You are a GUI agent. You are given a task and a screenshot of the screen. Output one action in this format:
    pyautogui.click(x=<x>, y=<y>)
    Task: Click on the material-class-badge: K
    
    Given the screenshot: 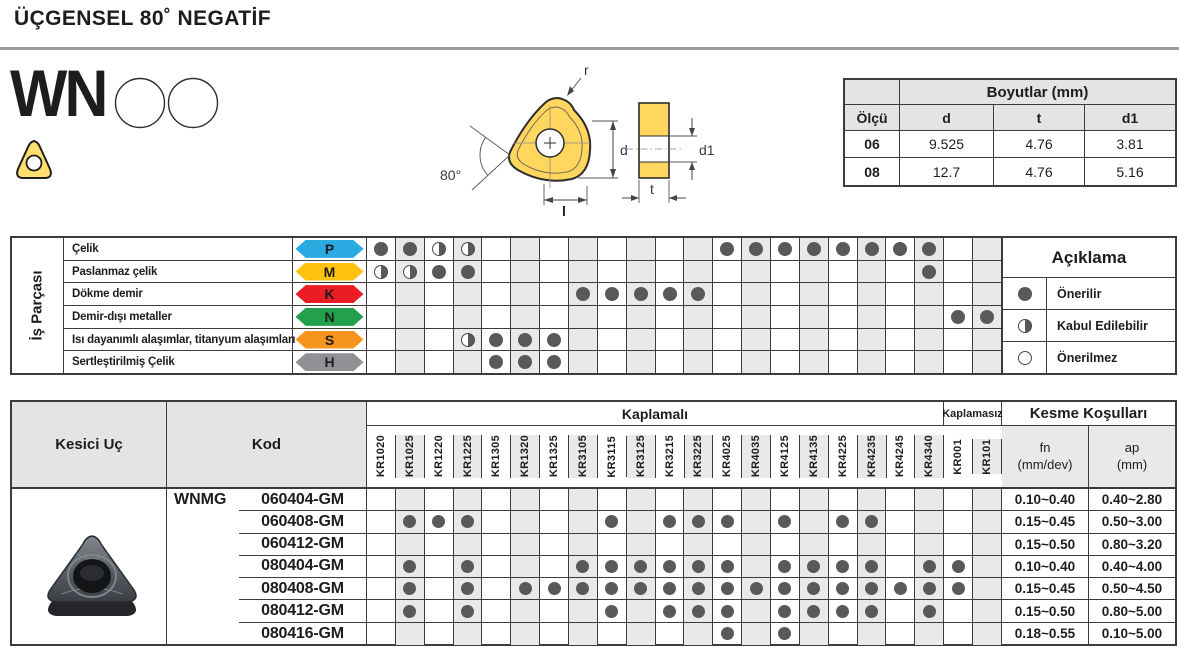 What is the action you would take?
    pyautogui.click(x=329, y=294)
    